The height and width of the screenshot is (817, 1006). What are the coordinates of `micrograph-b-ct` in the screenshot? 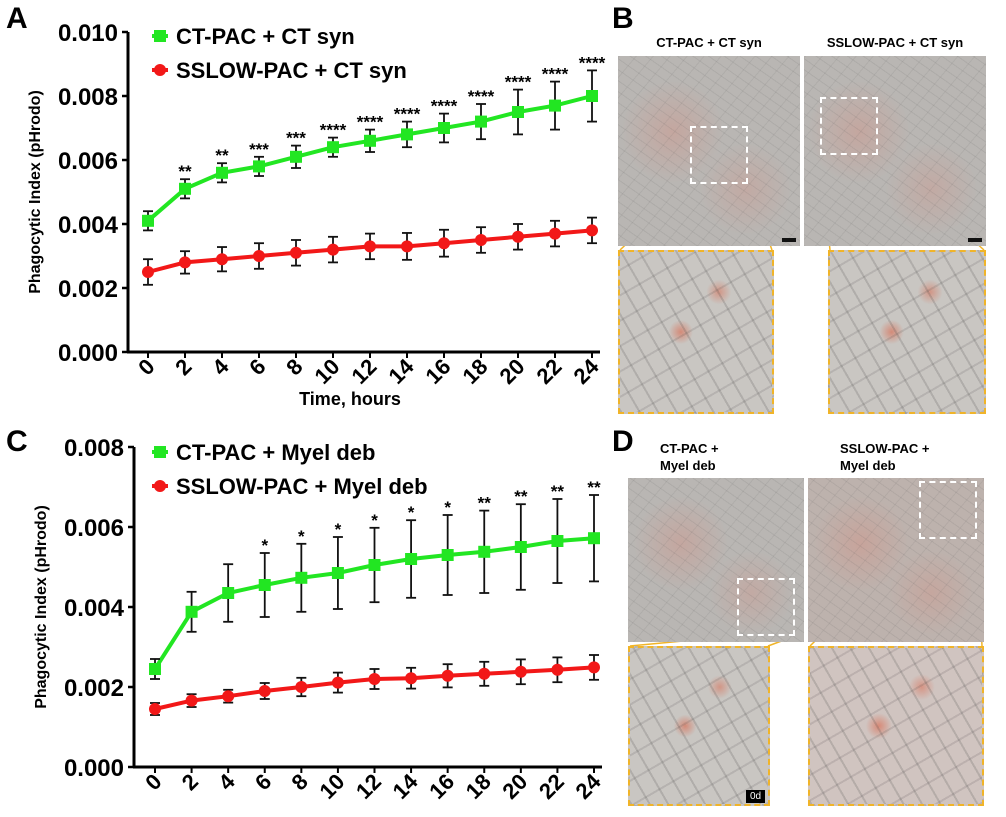 It's located at (709, 151).